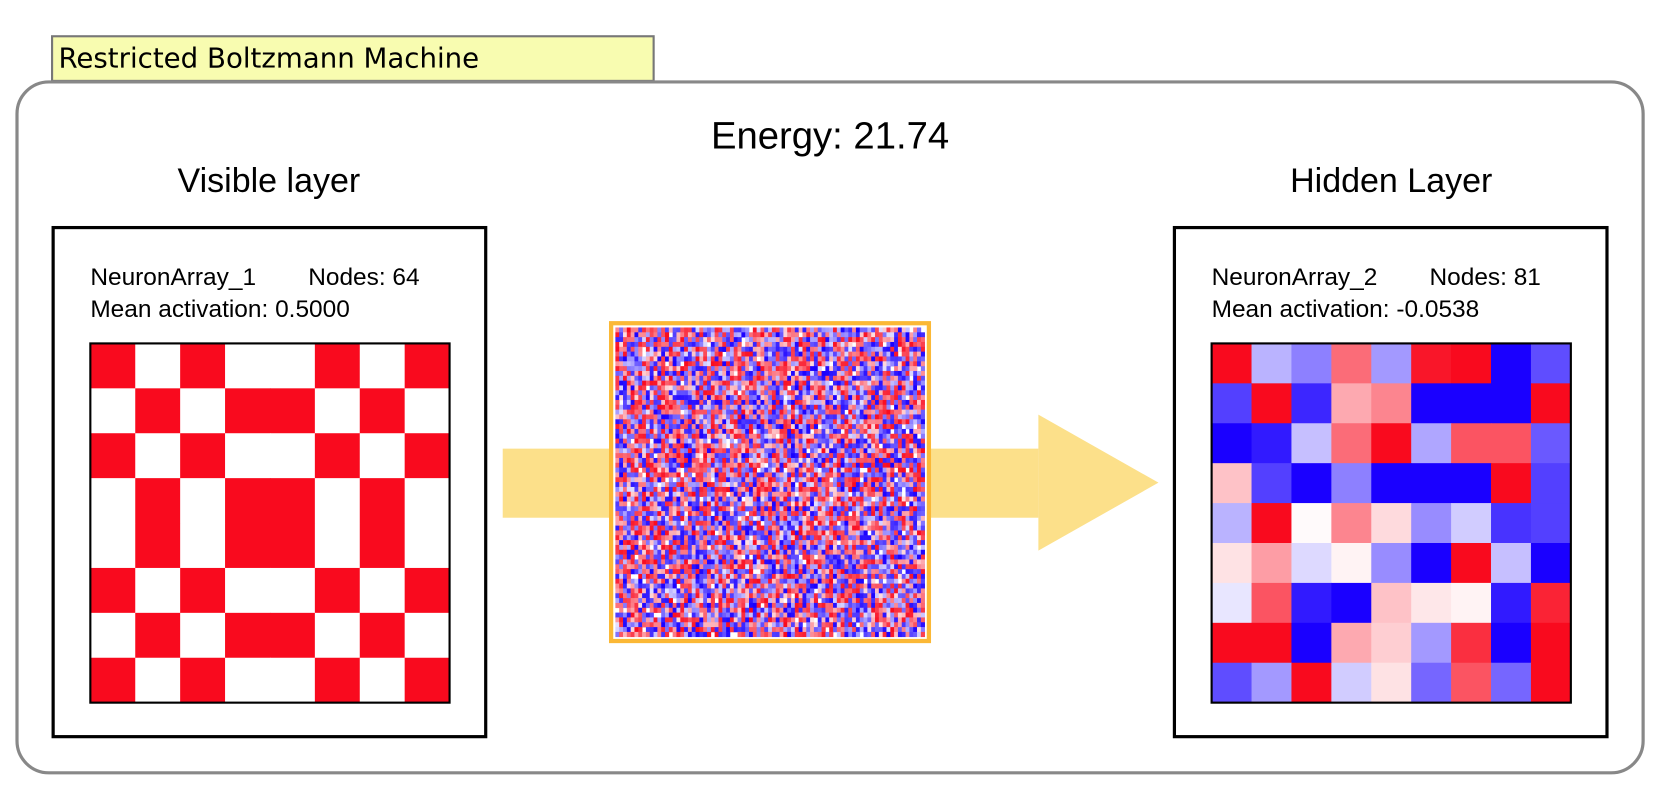 The width and height of the screenshot is (1658, 808). Describe the element at coordinates (353, 58) in the screenshot. I see `title-tab` at that location.